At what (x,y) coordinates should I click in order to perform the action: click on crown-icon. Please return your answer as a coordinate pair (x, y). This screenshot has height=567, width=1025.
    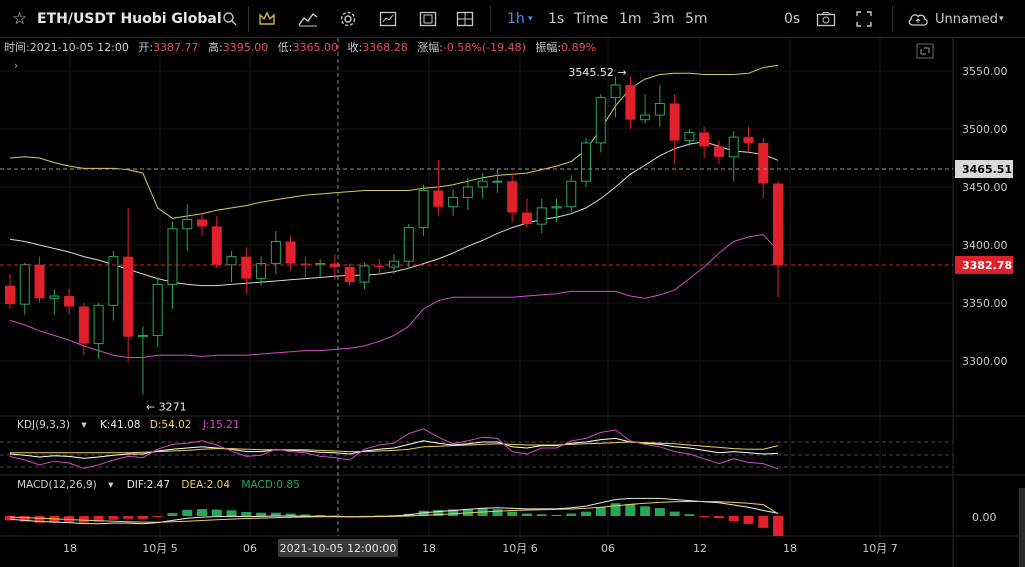
    Looking at the image, I should click on (267, 19).